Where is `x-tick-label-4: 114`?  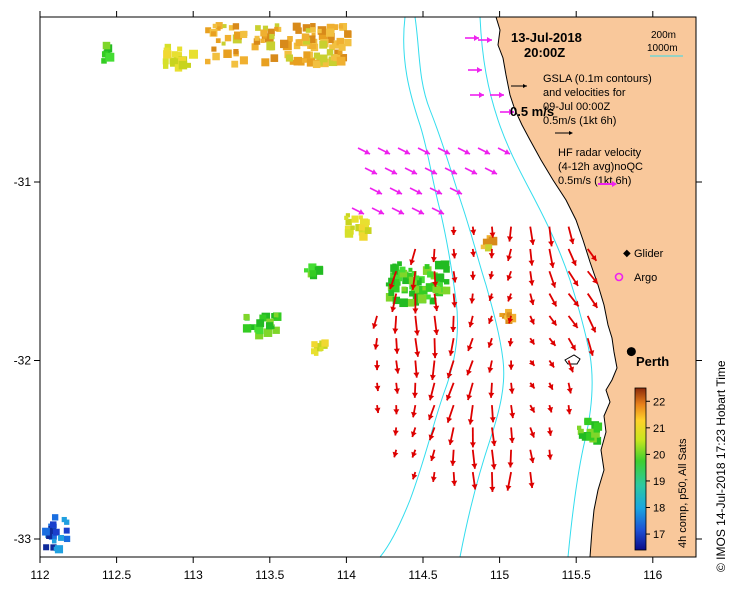 x-tick-label-4: 114 is located at coordinates (346, 575).